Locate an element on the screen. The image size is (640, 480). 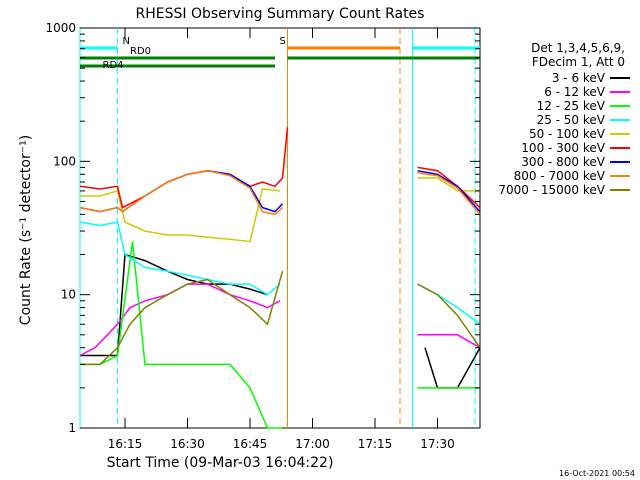
generation-timestamp: 16-Oct-2021 00:54 is located at coordinates (597, 473).